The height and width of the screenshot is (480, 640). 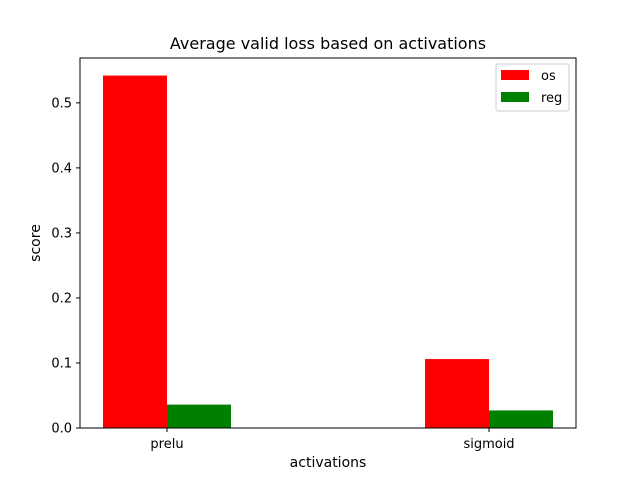 I want to click on x-tick-label-sigmoid: sigmoid, so click(x=488, y=444).